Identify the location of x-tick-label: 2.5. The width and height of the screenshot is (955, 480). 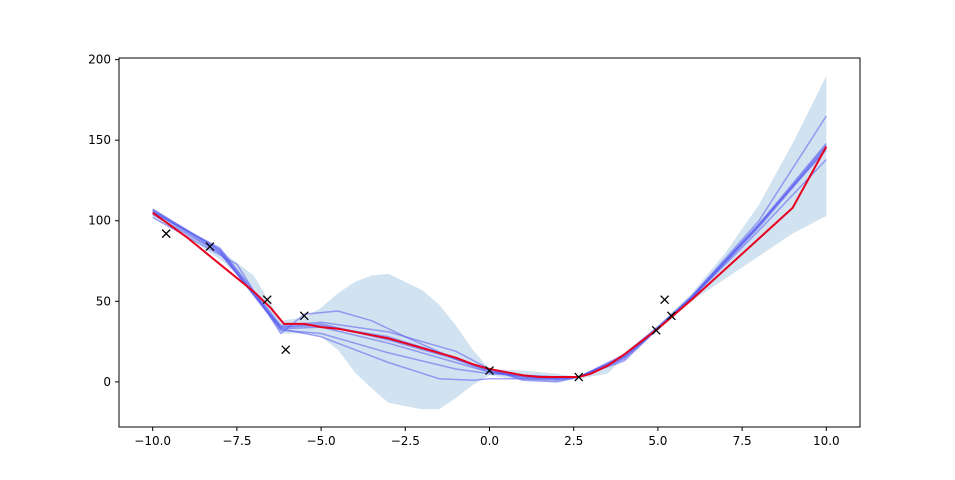
(573, 441).